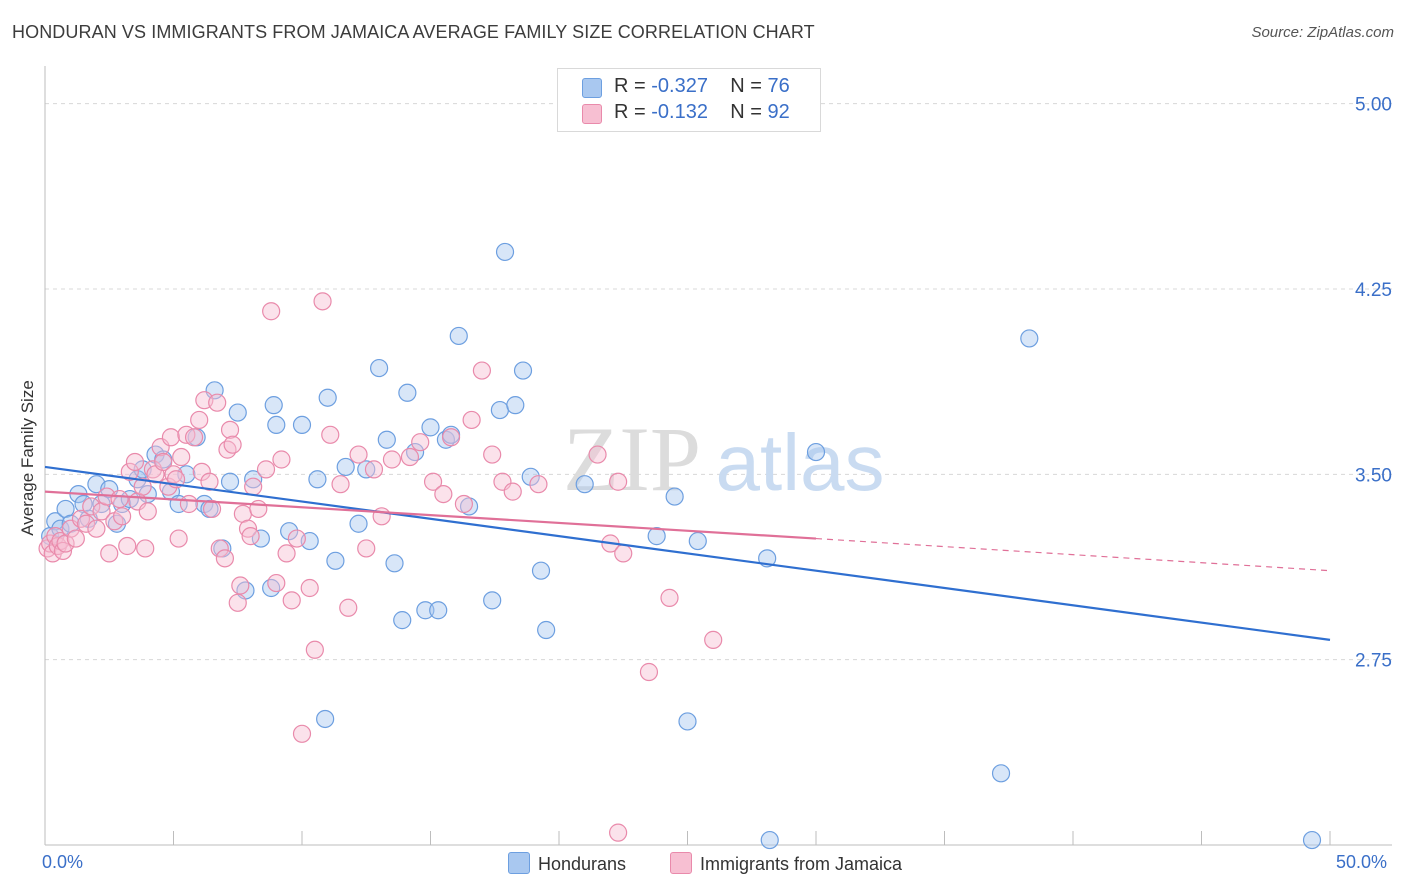  Describe the element at coordinates (1362, 862) in the screenshot. I see `x-tick-label-max: 50.0%` at that location.